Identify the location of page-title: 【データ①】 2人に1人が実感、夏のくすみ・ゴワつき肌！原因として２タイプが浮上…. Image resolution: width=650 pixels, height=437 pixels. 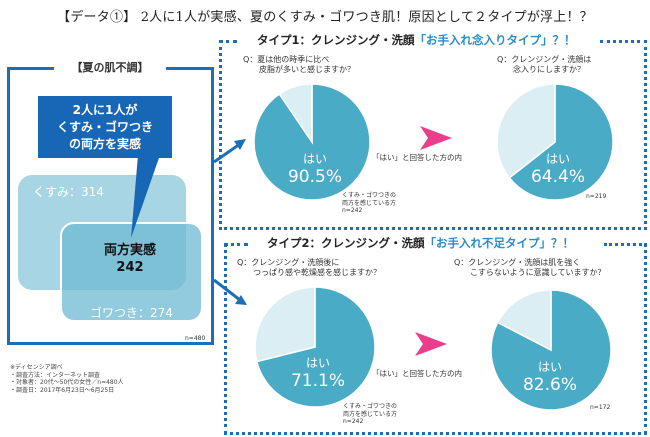
(325, 17).